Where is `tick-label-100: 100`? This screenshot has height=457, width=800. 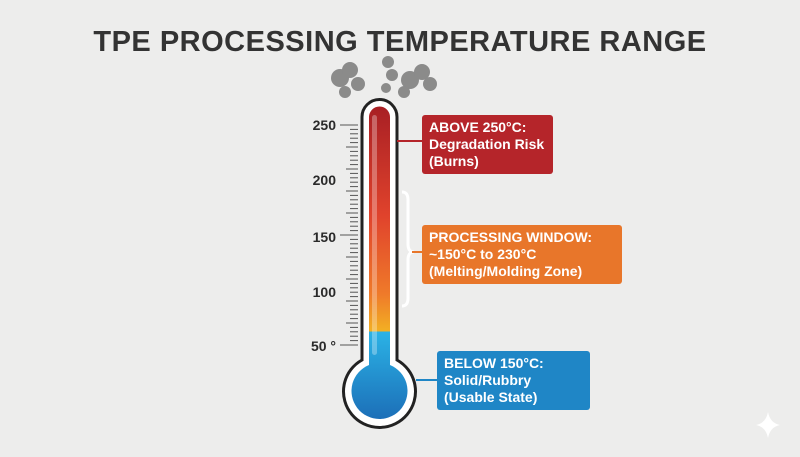
tick-label-100: 100 is located at coordinates (324, 292).